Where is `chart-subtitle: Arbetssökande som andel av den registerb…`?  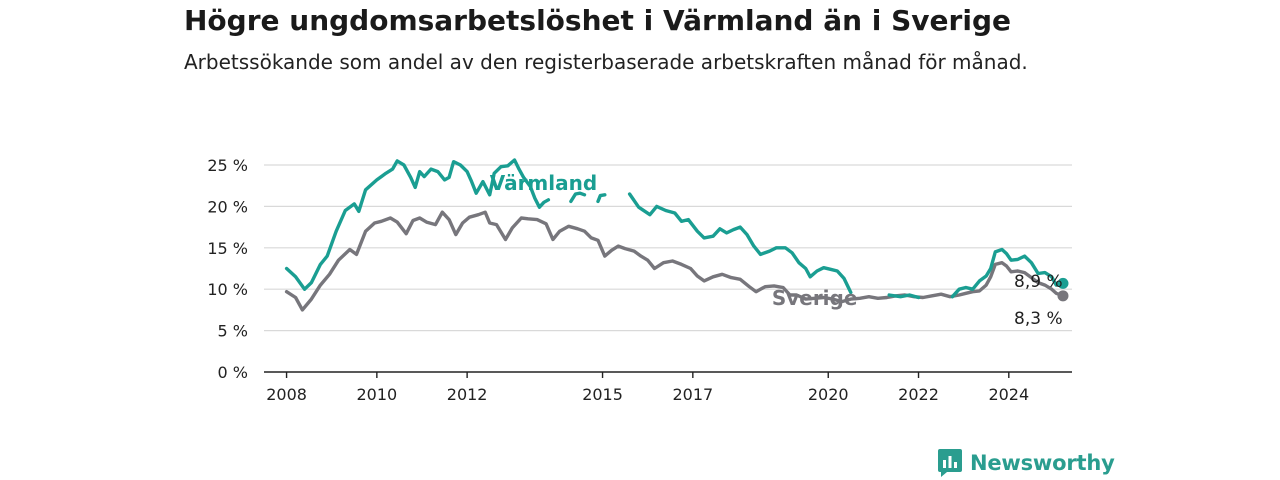
chart-subtitle: Arbetssökande som andel av den registerb… is located at coordinates (606, 62).